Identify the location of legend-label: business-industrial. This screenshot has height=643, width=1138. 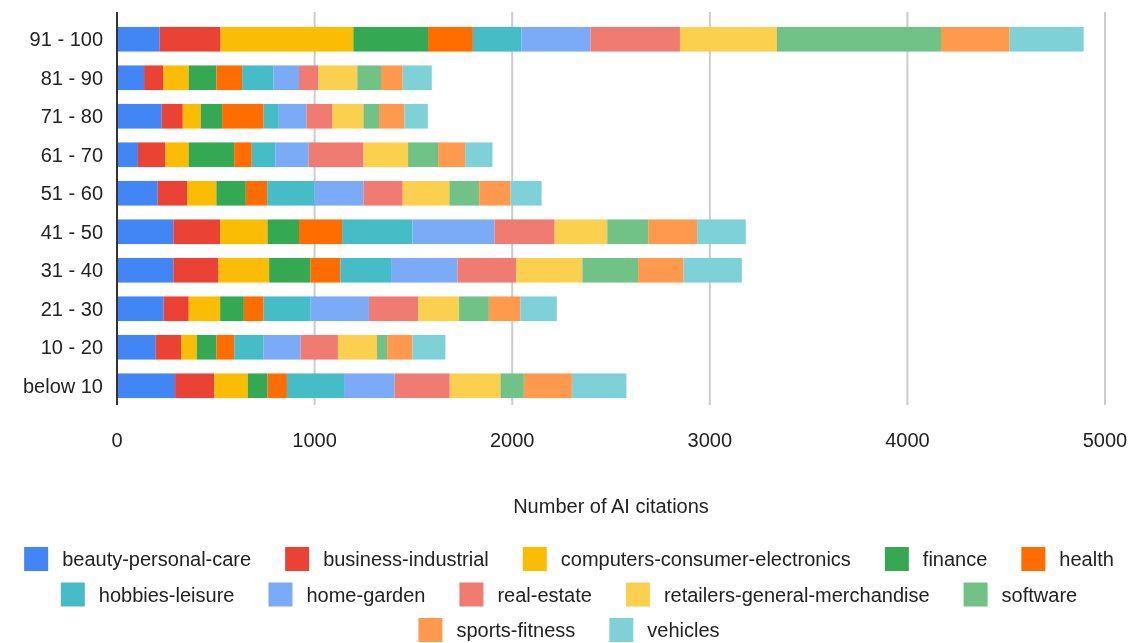
(406, 559).